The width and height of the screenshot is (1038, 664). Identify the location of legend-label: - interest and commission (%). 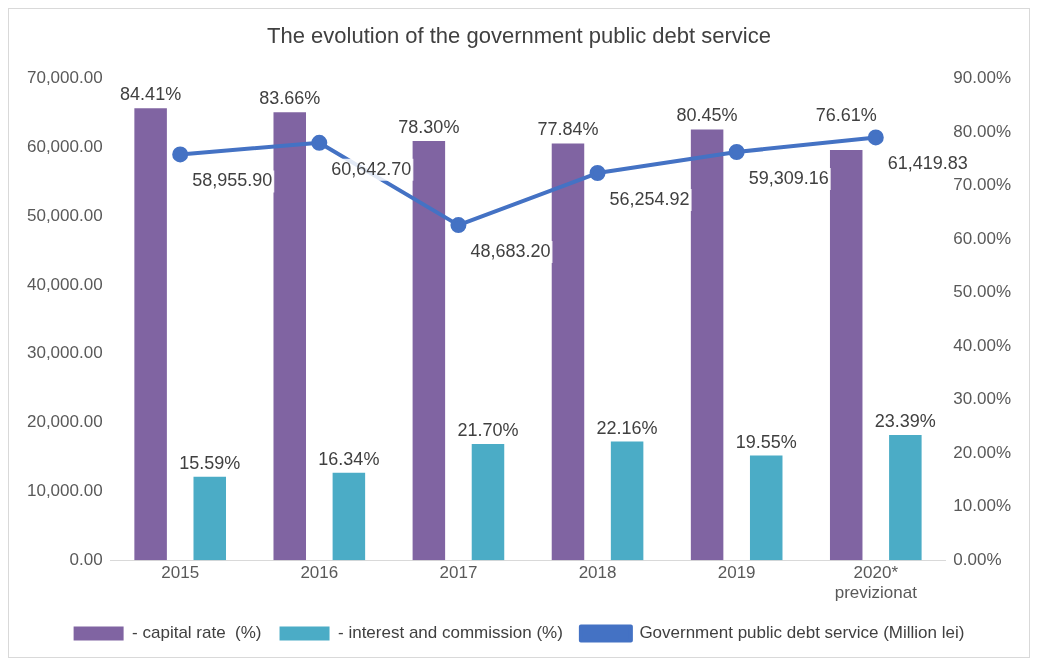
(450, 633).